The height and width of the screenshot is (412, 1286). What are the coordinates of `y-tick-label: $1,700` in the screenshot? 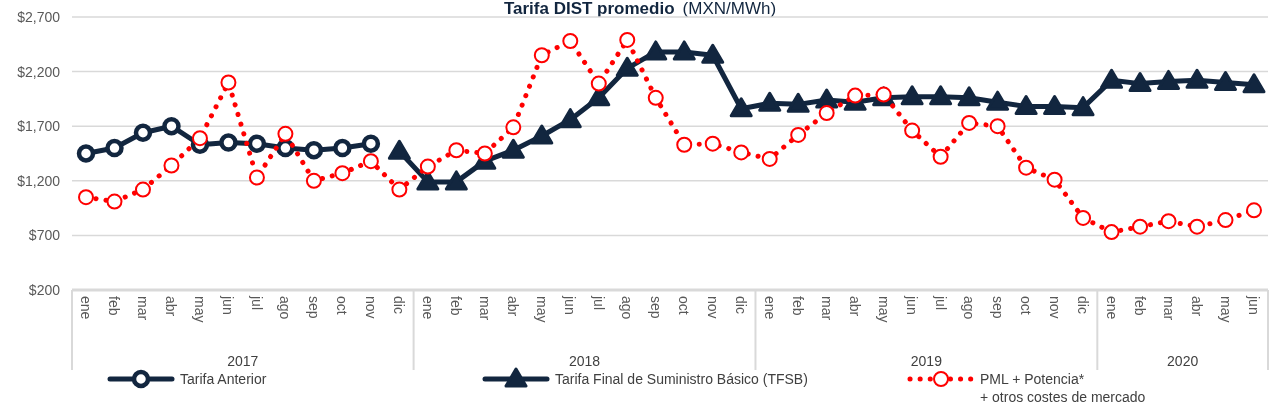 It's located at (39, 126).